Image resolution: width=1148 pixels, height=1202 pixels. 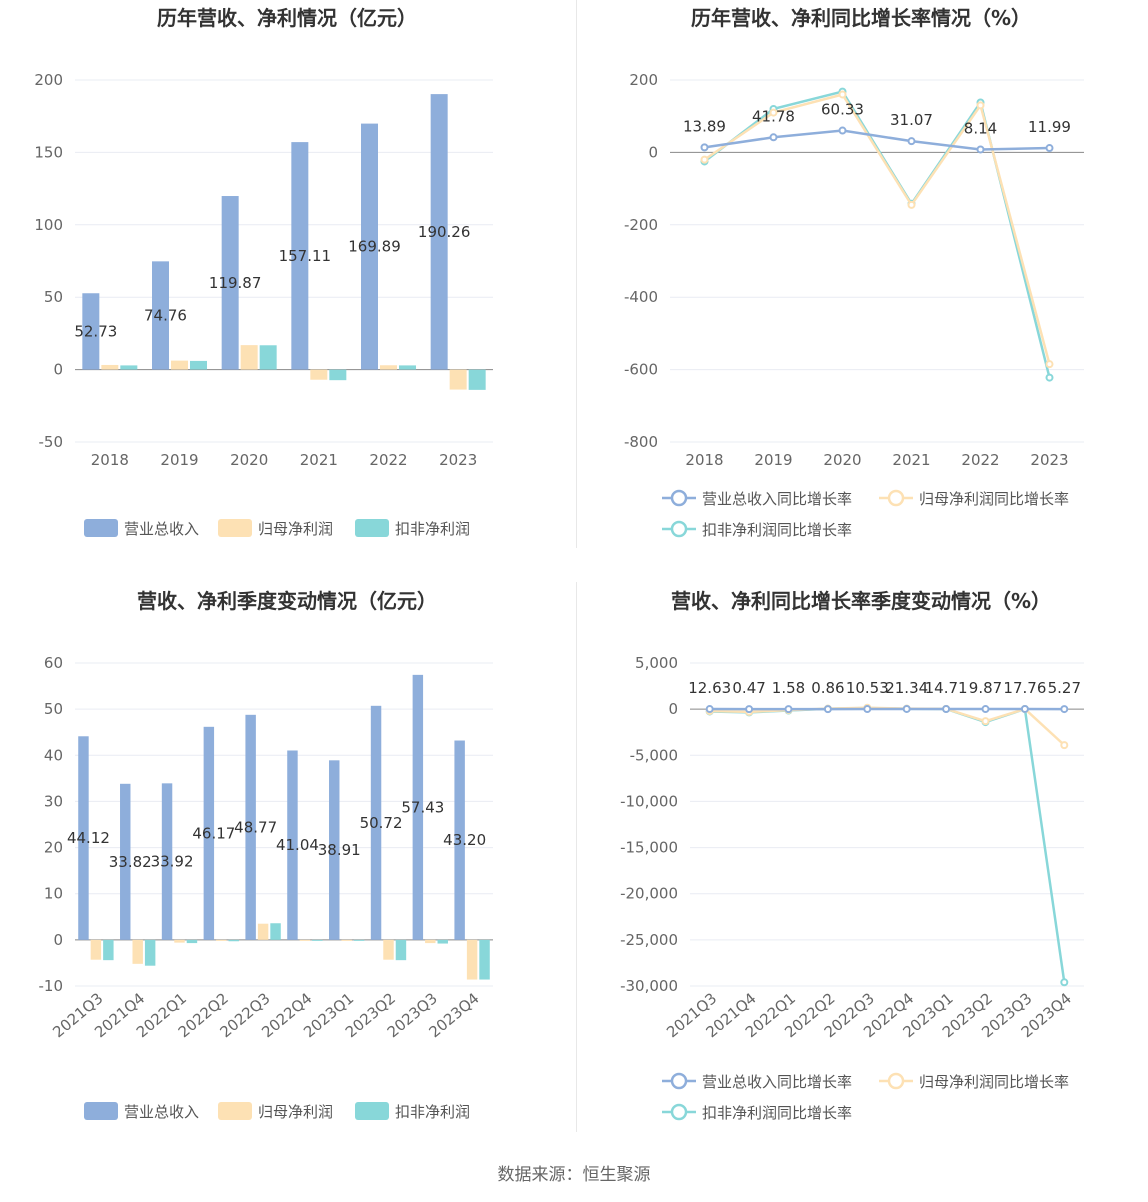 What do you see at coordinates (1064, 688) in the screenshot?
I see `data-label: 5.27` at bounding box center [1064, 688].